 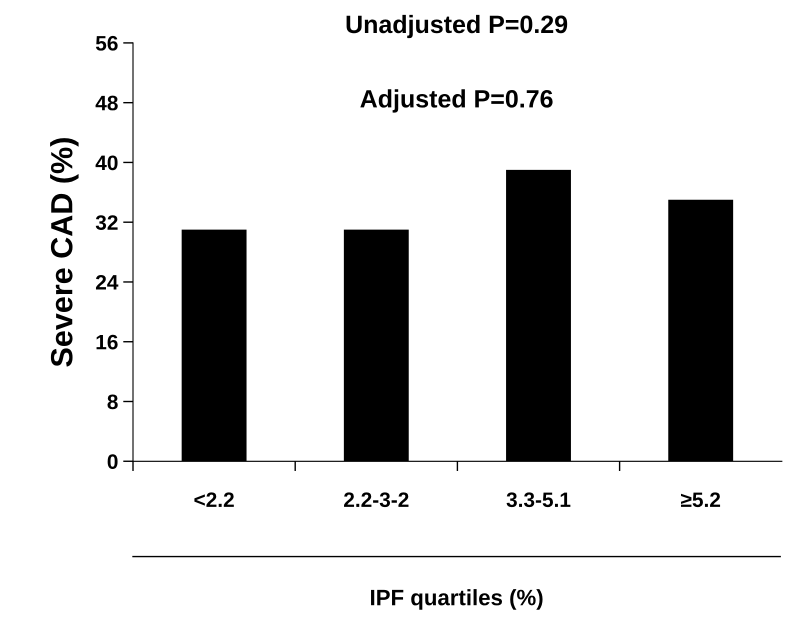 What do you see at coordinates (457, 599) in the screenshot?
I see `x-axis-title: IPF quartiles (%)` at bounding box center [457, 599].